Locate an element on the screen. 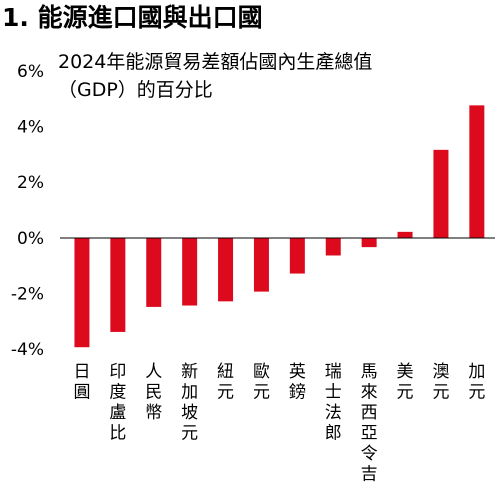 The width and height of the screenshot is (503, 501). category-label: 馬來西亞令吉 is located at coordinates (369, 423).